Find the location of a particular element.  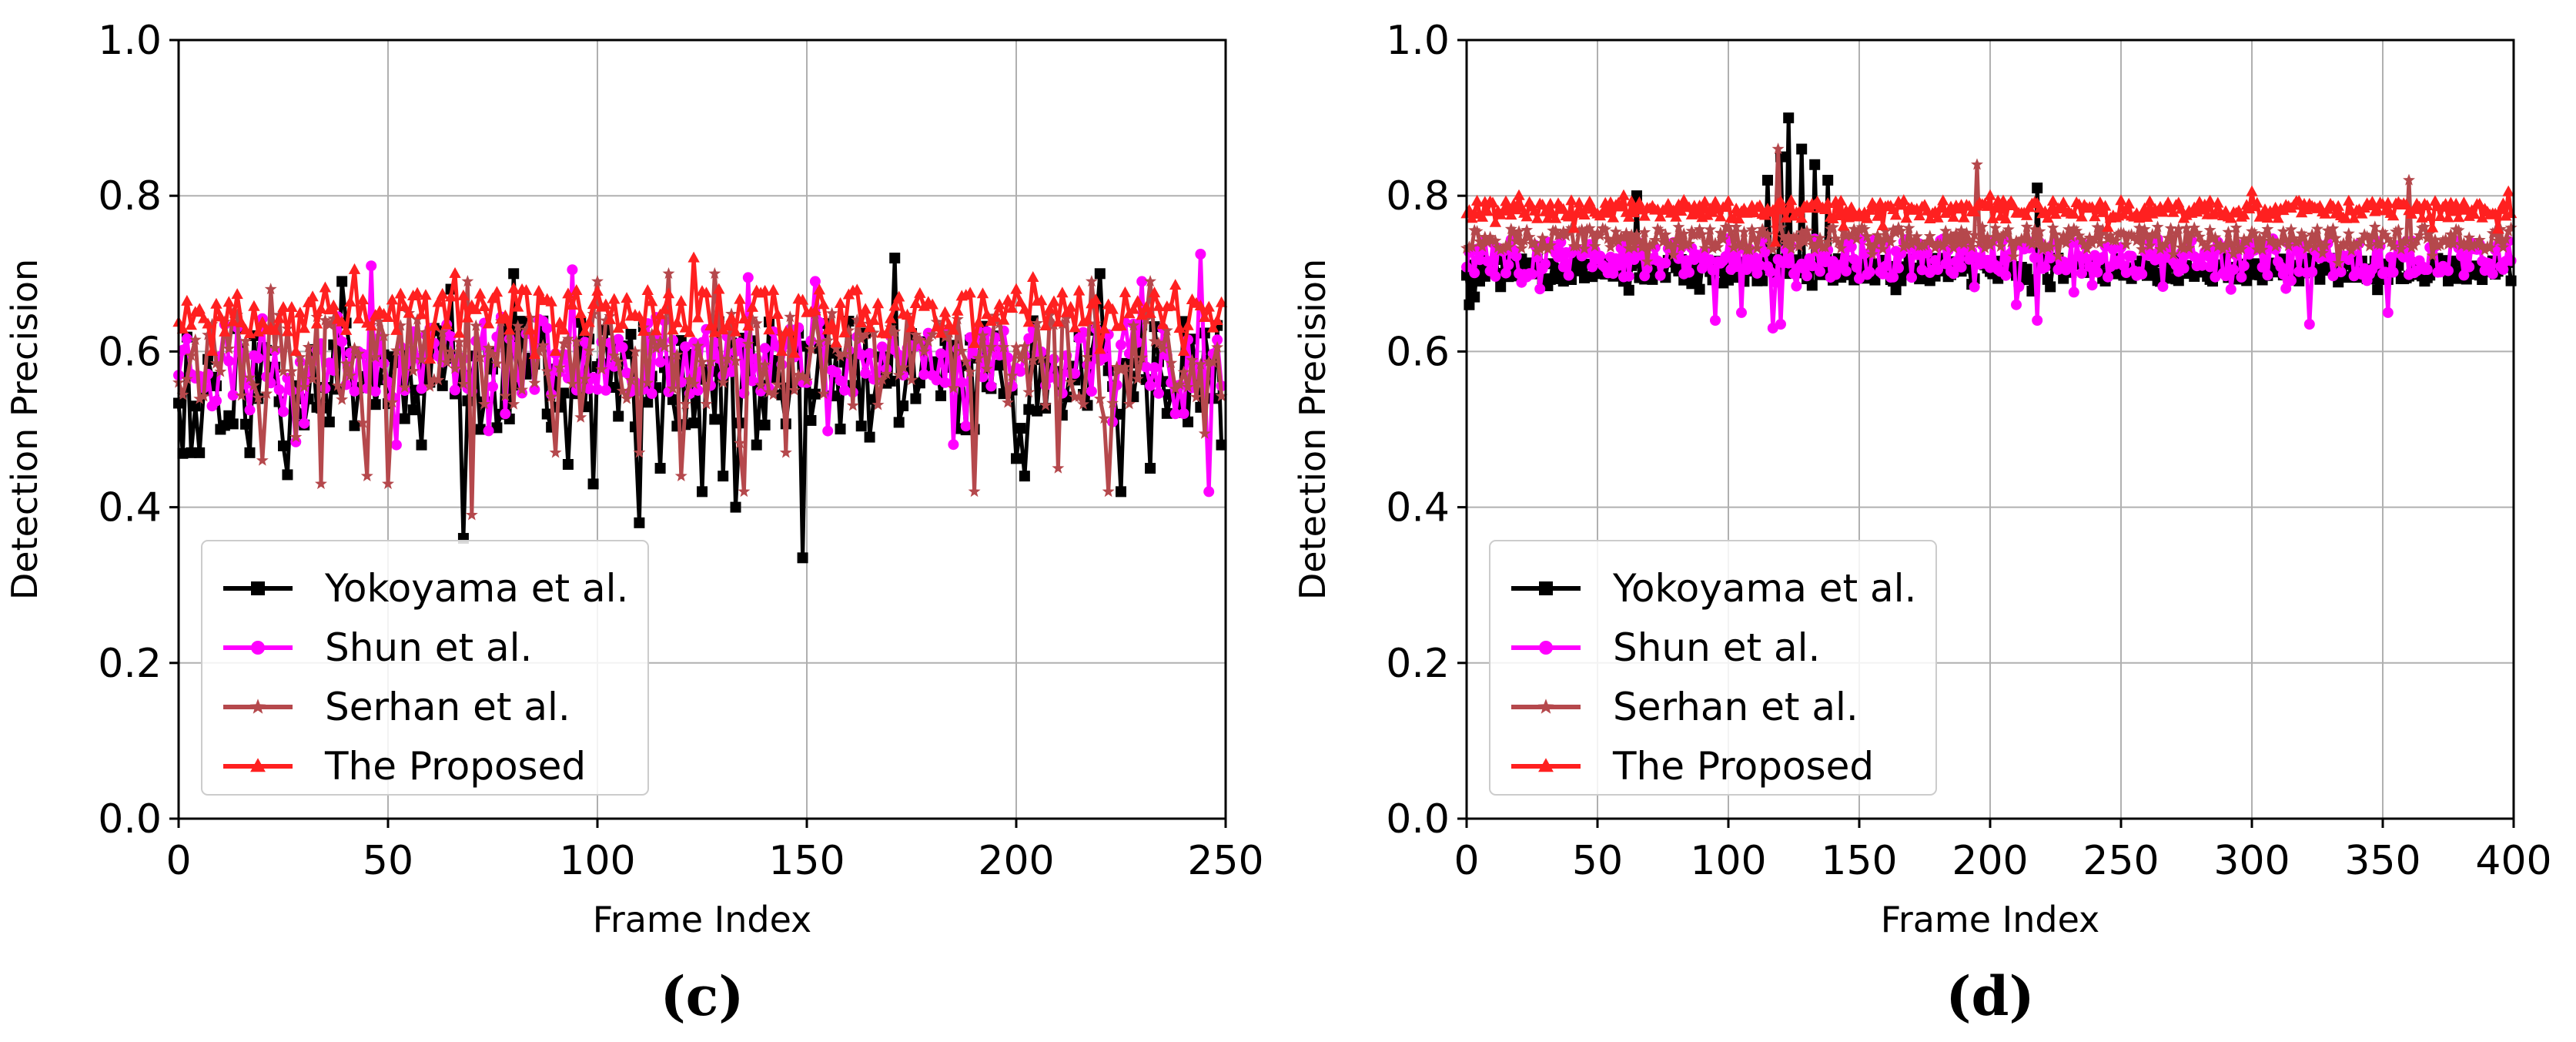

legend is located at coordinates (425, 668).